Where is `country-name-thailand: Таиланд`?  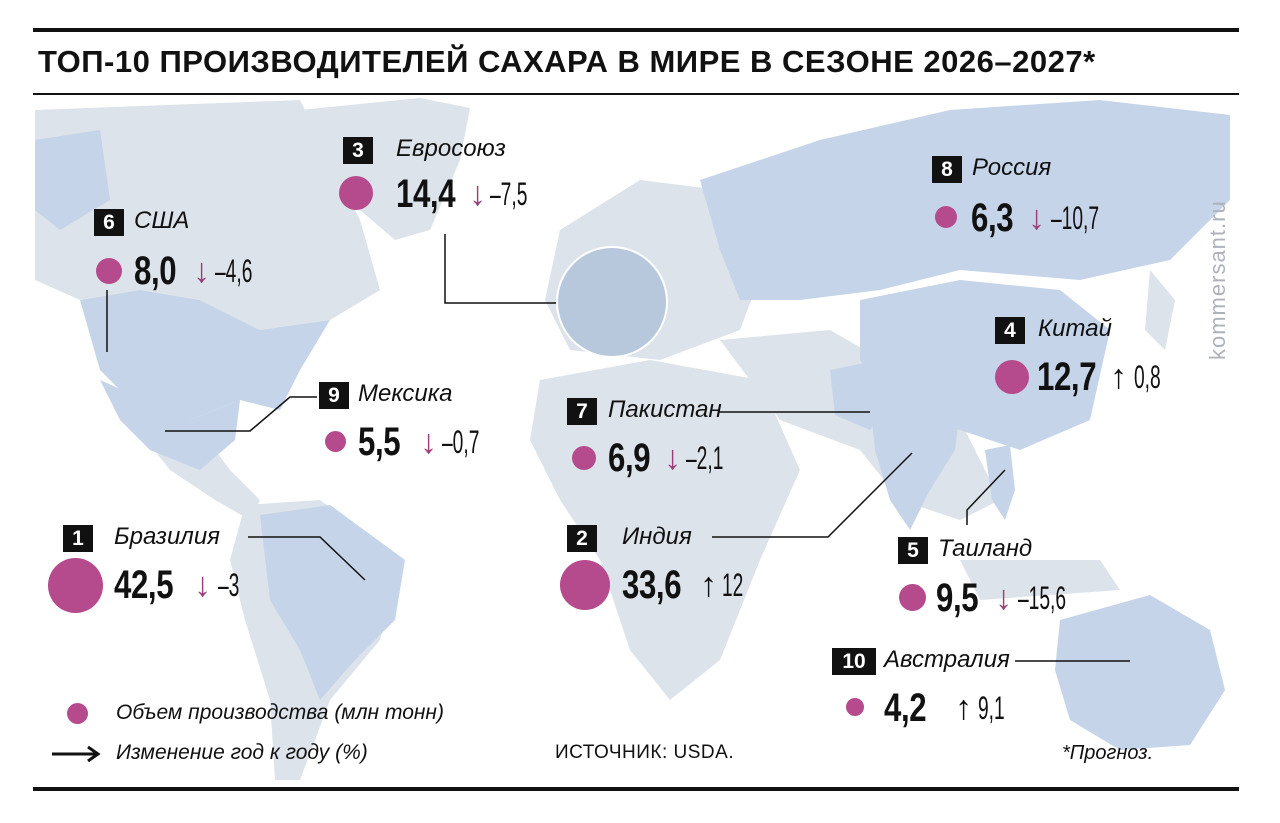
country-name-thailand: Таиланд is located at coordinates (985, 548).